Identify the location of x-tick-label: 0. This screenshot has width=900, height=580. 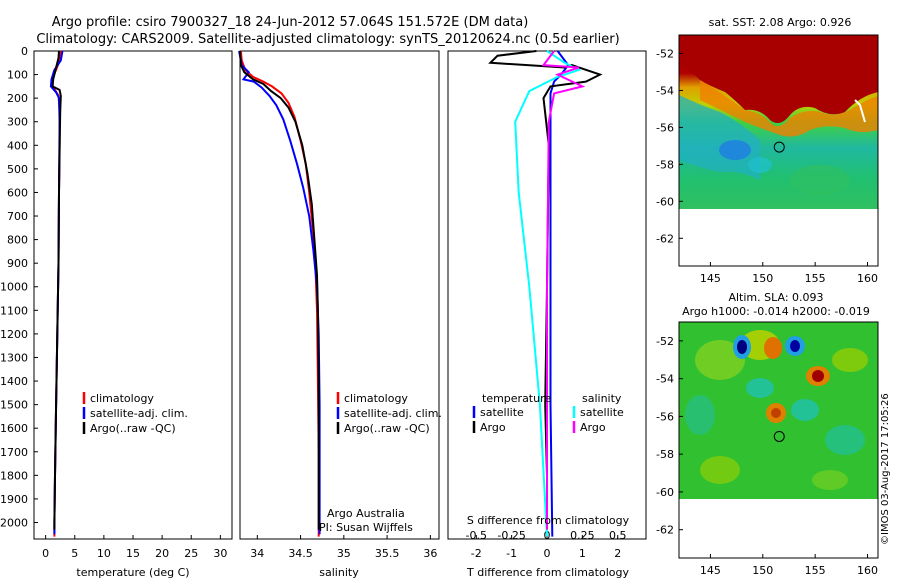
(45, 553).